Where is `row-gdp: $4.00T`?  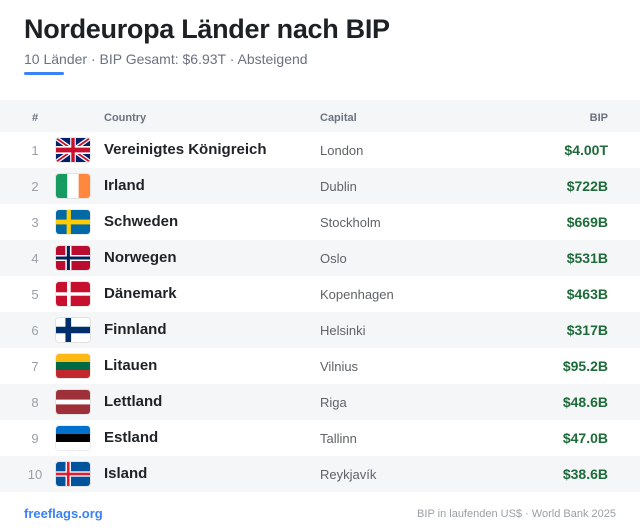 row-gdp: $4.00T is located at coordinates (586, 150).